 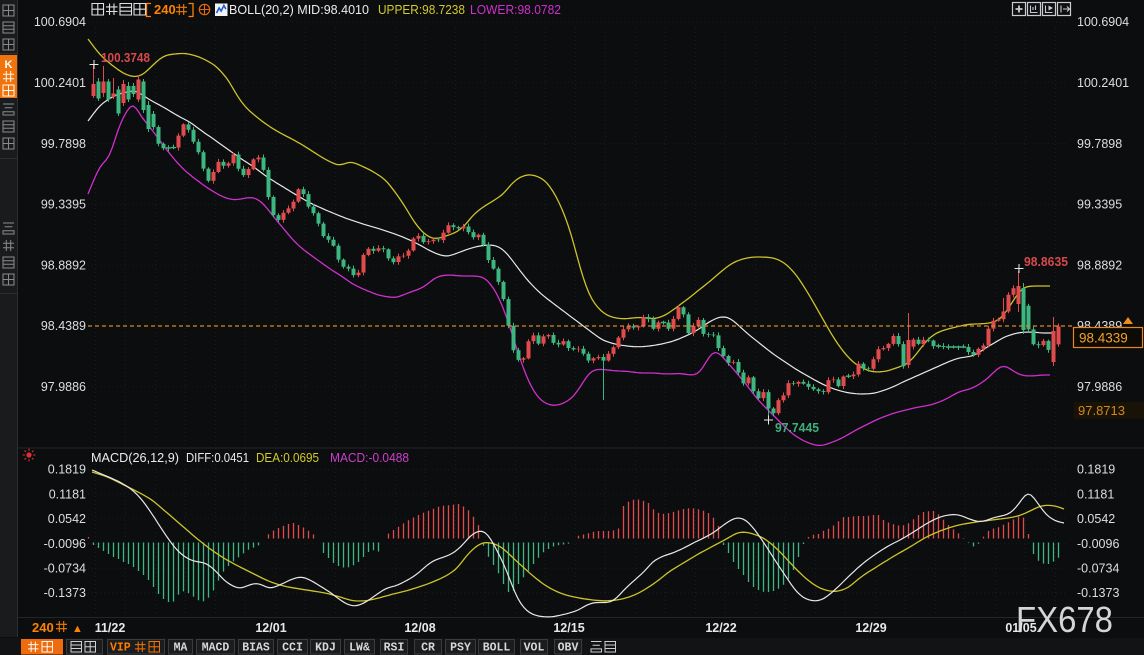 What do you see at coordinates (394, 648) in the screenshot?
I see `svg-text: RSI` at bounding box center [394, 648].